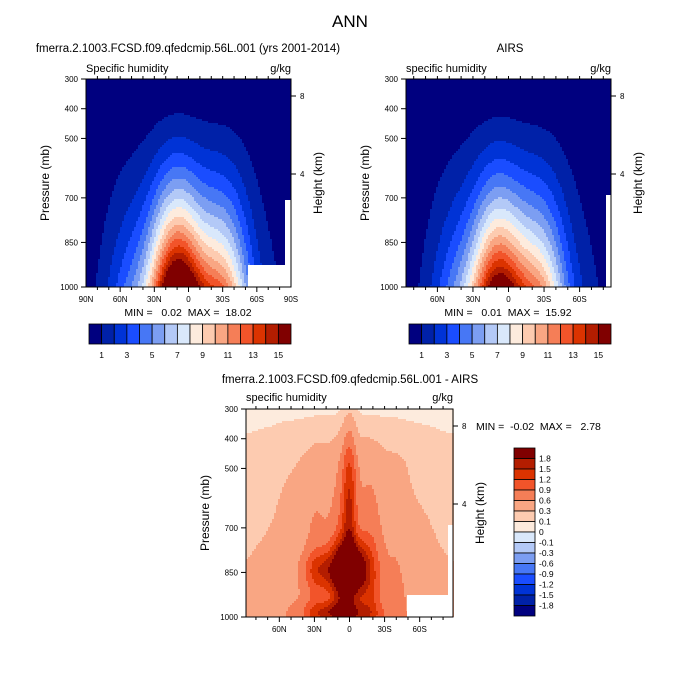  Describe the element at coordinates (545, 469) in the screenshot. I see `colorbar-label: 1.5` at that location.